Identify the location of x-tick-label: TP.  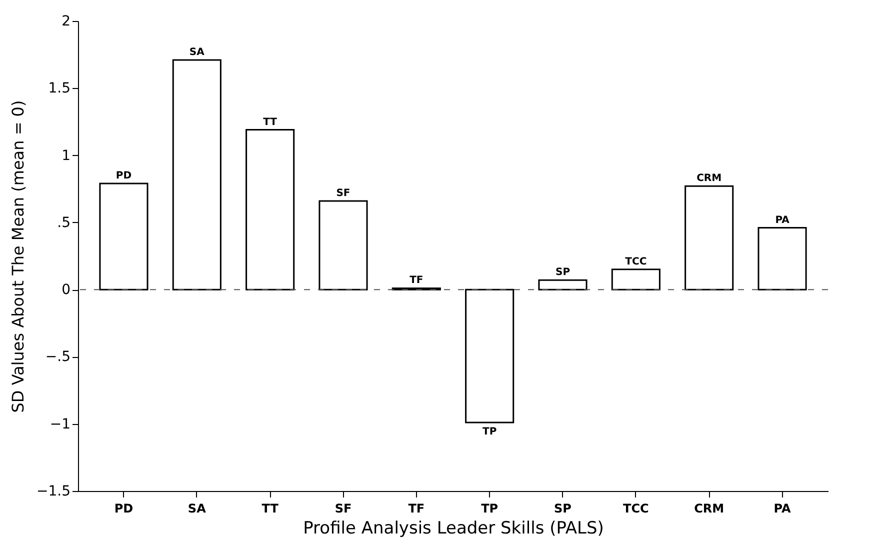
(489, 509).